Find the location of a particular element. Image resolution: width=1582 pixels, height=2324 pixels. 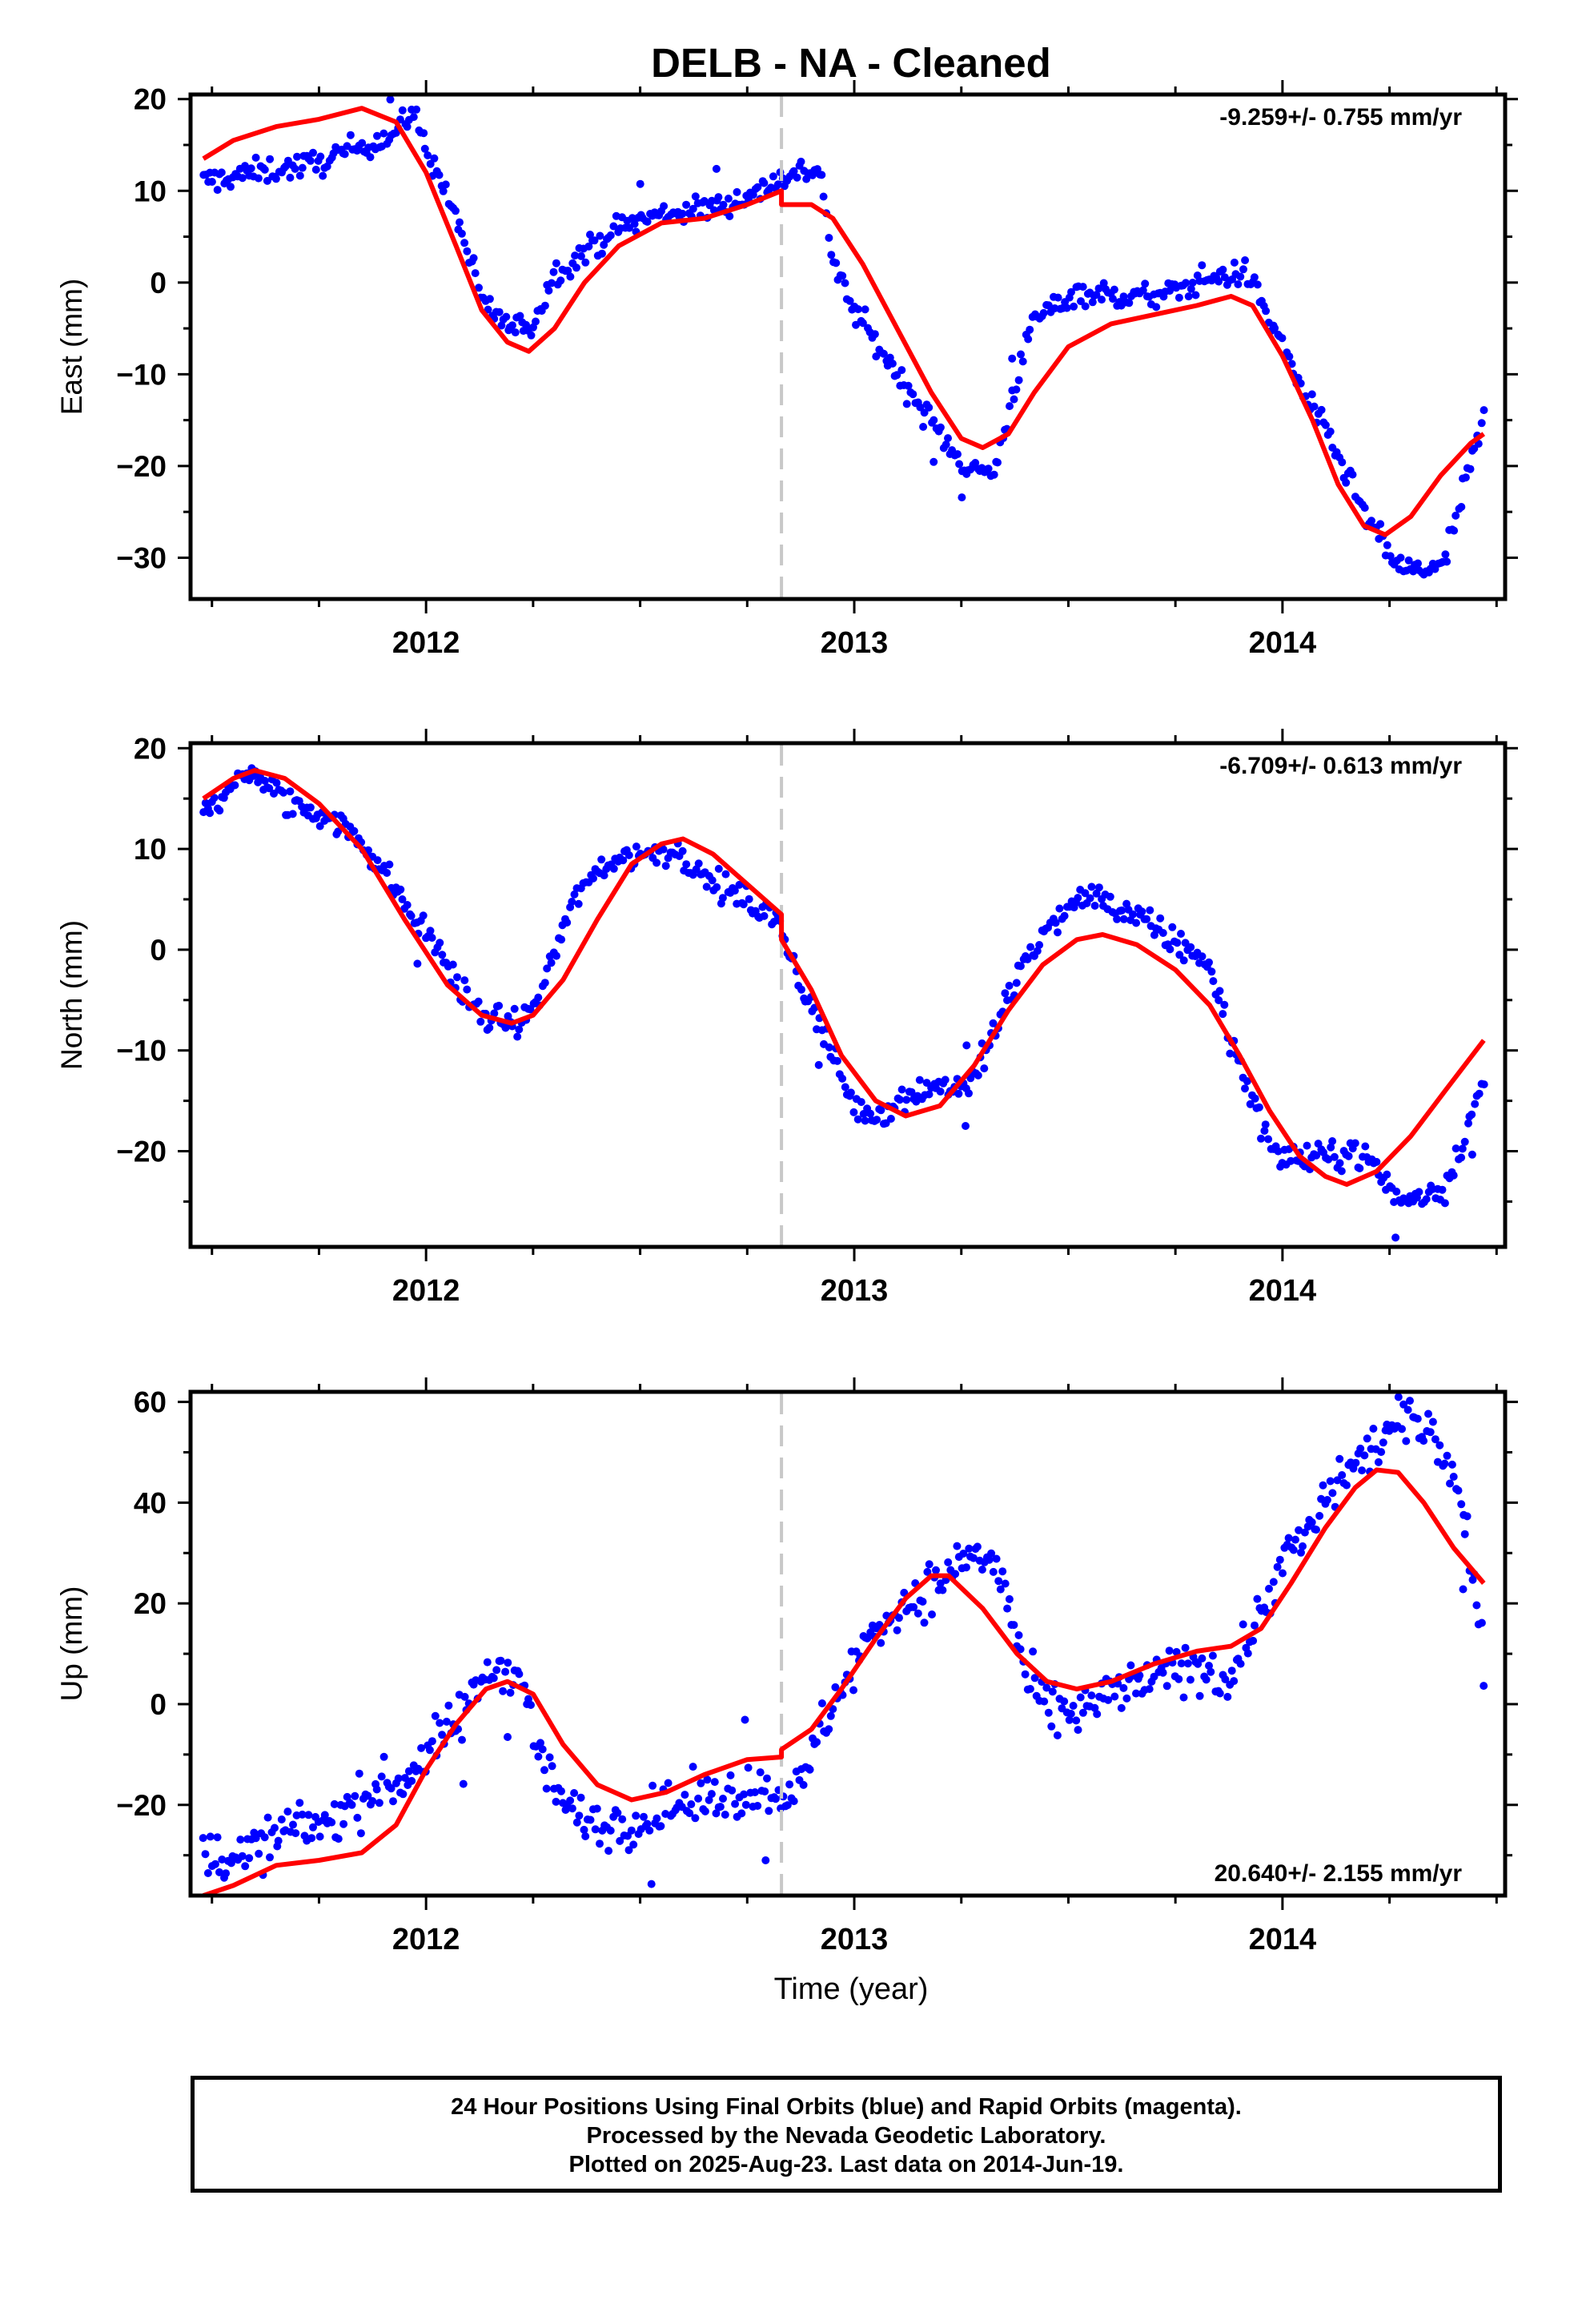

y-tick-label: −20 is located at coordinates (141, 1806).